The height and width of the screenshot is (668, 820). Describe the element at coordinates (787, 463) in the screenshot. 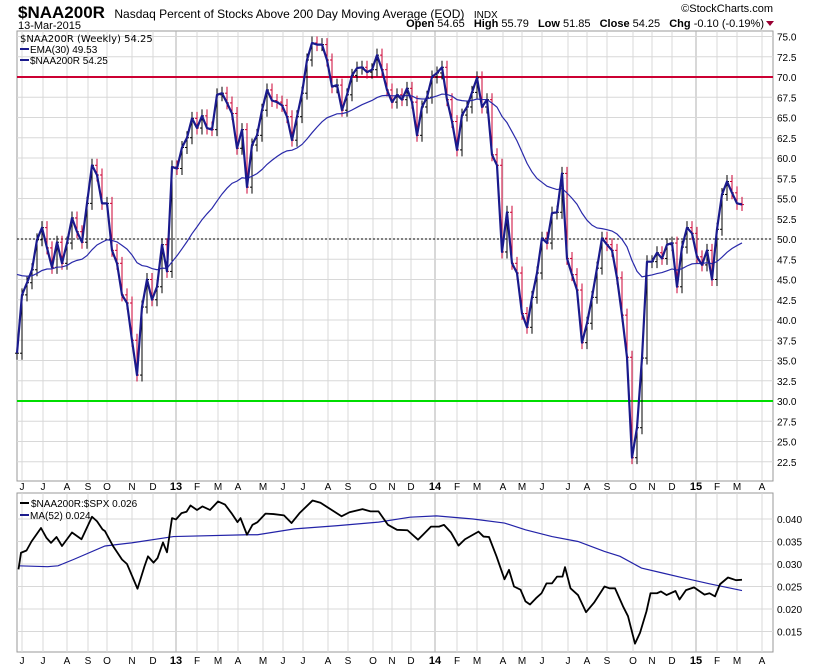

I see `y-tick-label: 22.5` at that location.